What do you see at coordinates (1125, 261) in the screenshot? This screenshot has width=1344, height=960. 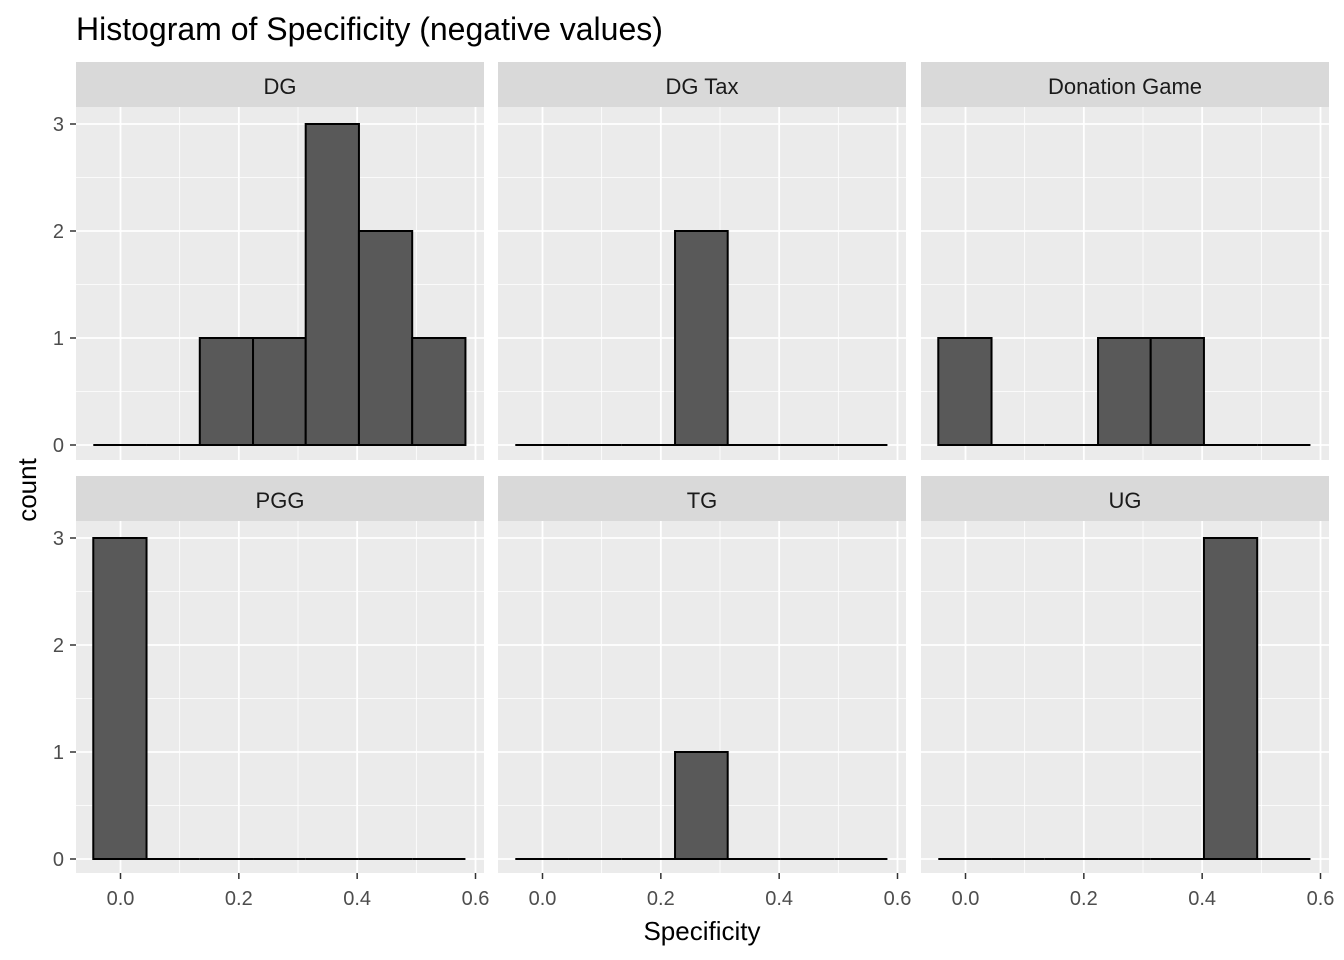 I see `facet-panel: Donation Game` at bounding box center [1125, 261].